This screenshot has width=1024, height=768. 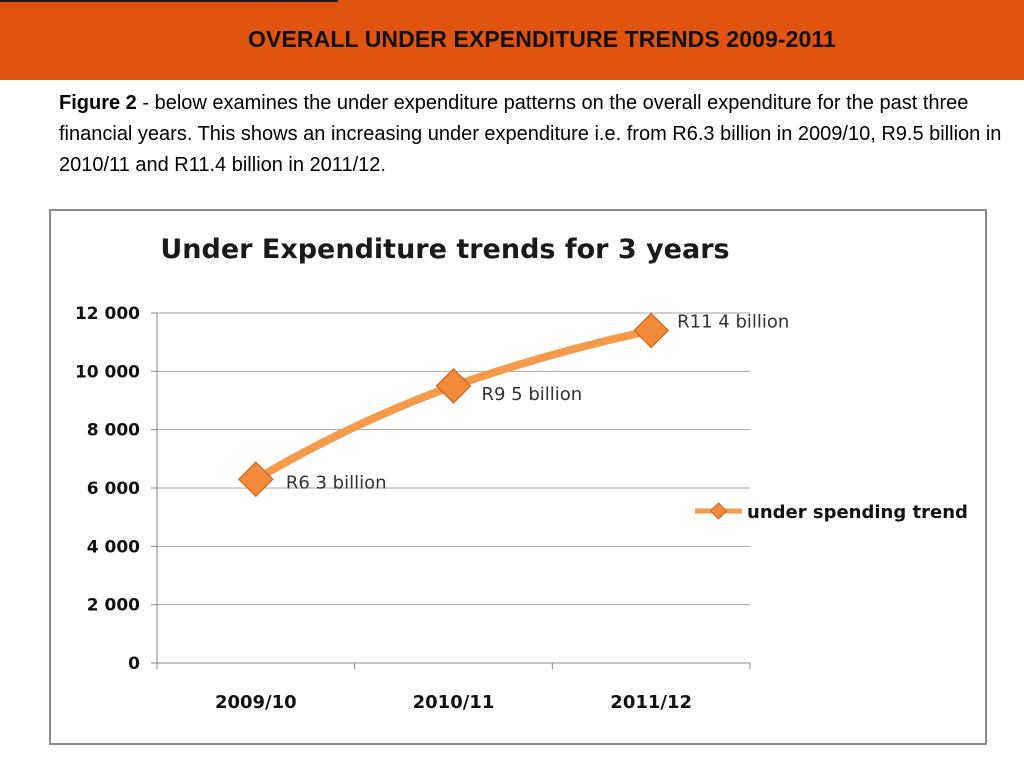 What do you see at coordinates (107, 314) in the screenshot?
I see `y-tick-label: 12 000` at bounding box center [107, 314].